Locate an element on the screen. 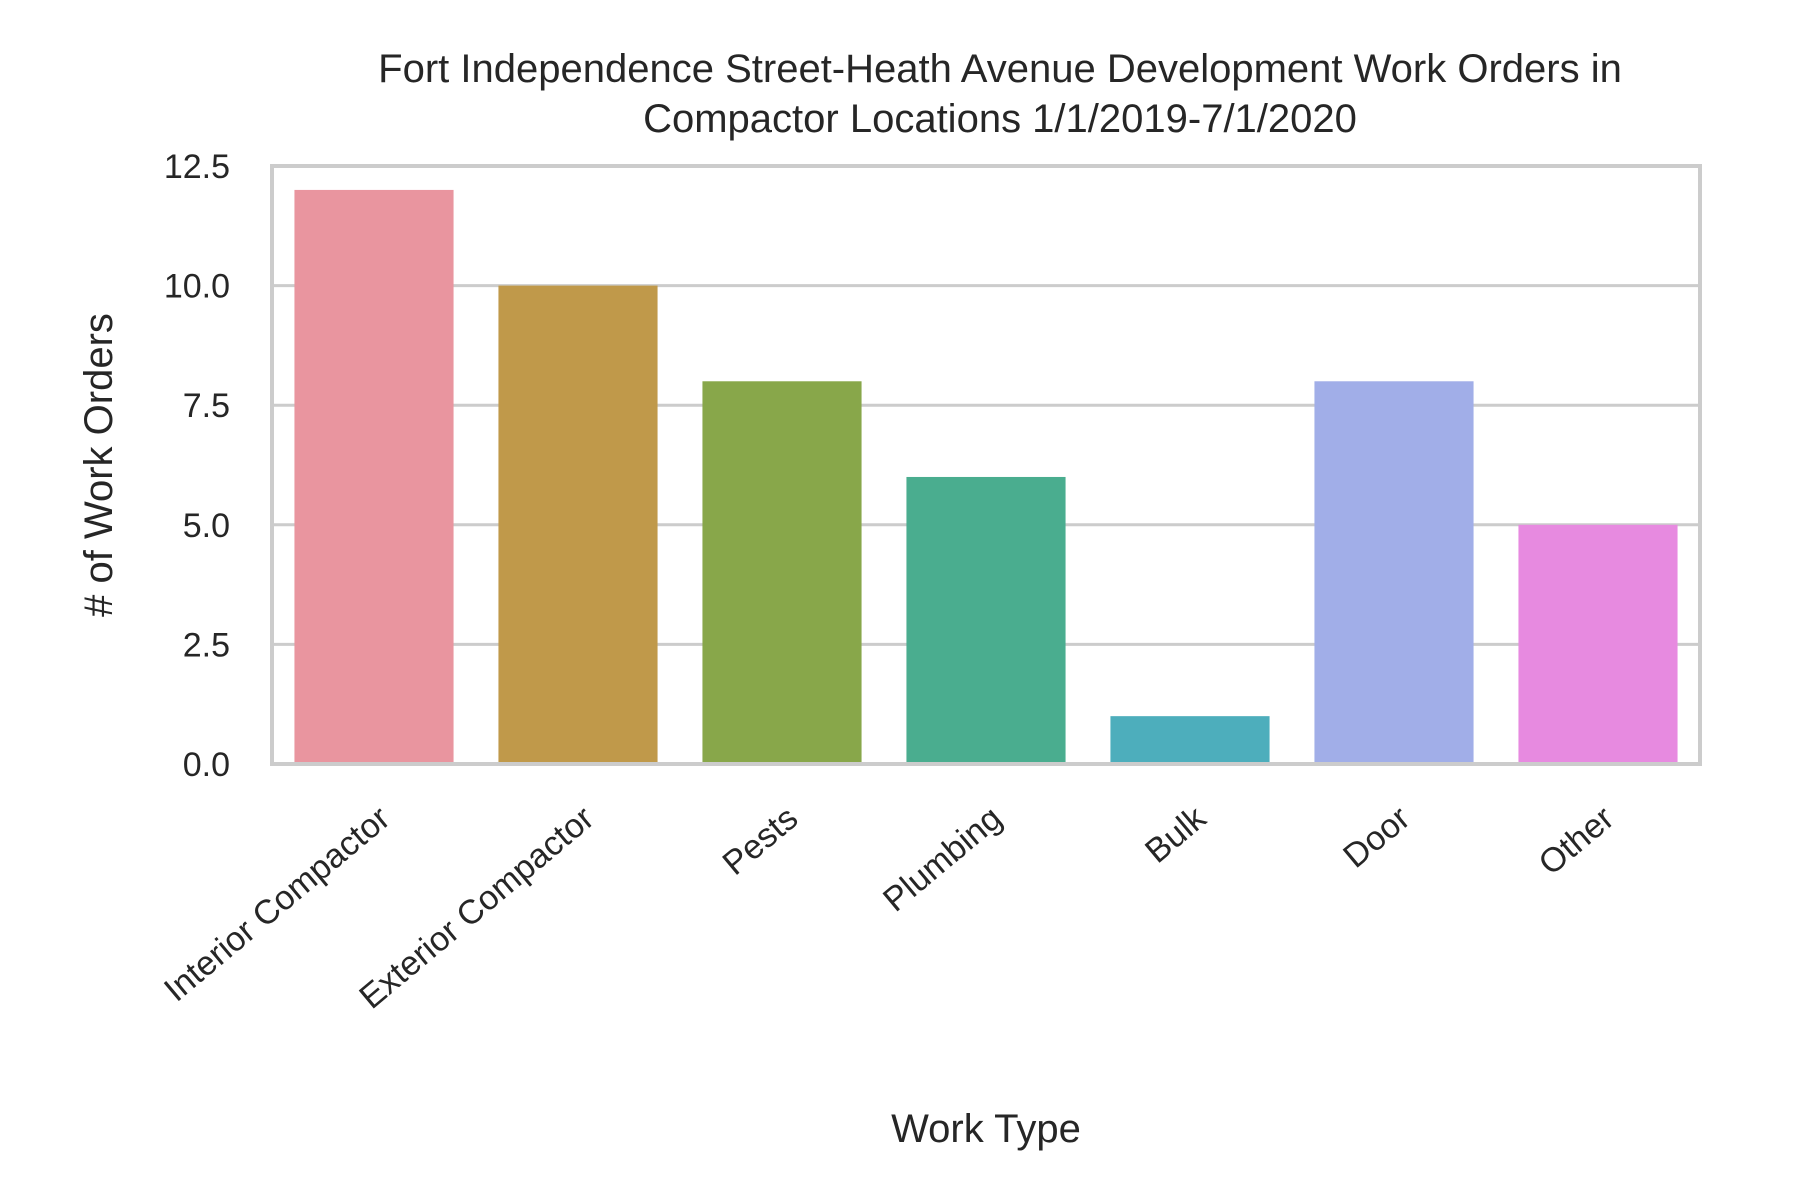 This screenshot has width=1800, height=1200. x-tick-label: Interior Compactor is located at coordinates (277, 904).